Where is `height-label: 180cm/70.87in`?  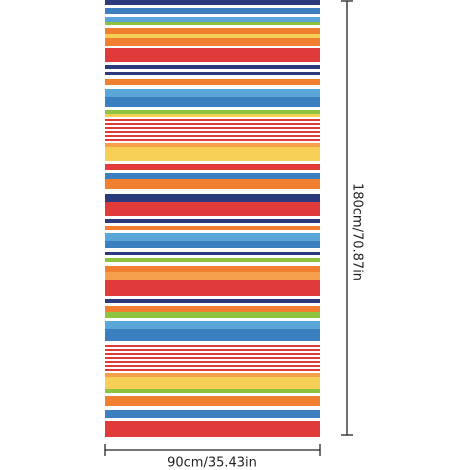
height-label: 180cm/70.87in is located at coordinates (357, 232).